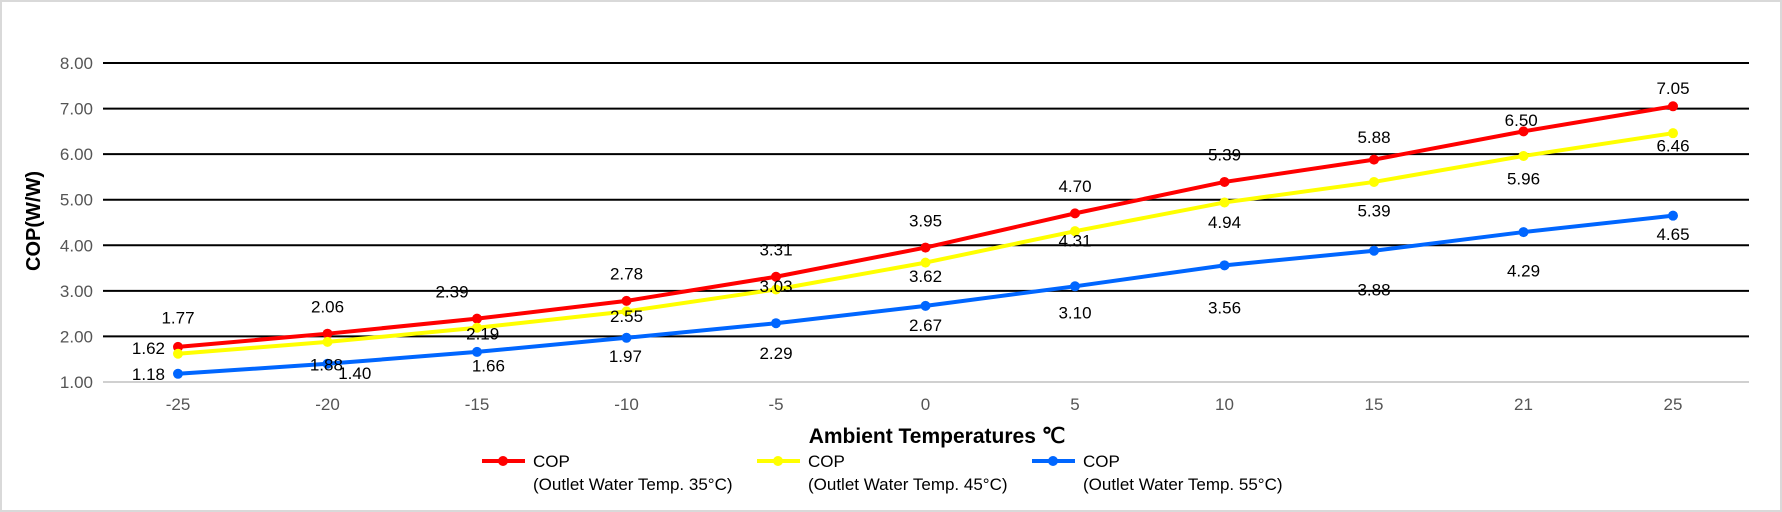  What do you see at coordinates (1074, 312) in the screenshot?
I see `data-label: 3.10` at bounding box center [1074, 312].